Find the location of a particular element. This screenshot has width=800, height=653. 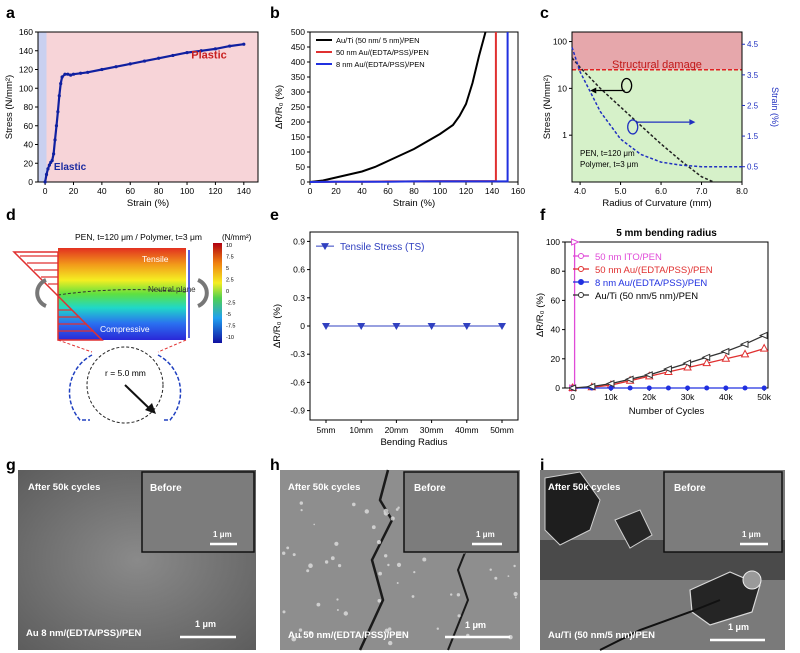

f-legend-marker-icon is located at coordinates (581, 269).